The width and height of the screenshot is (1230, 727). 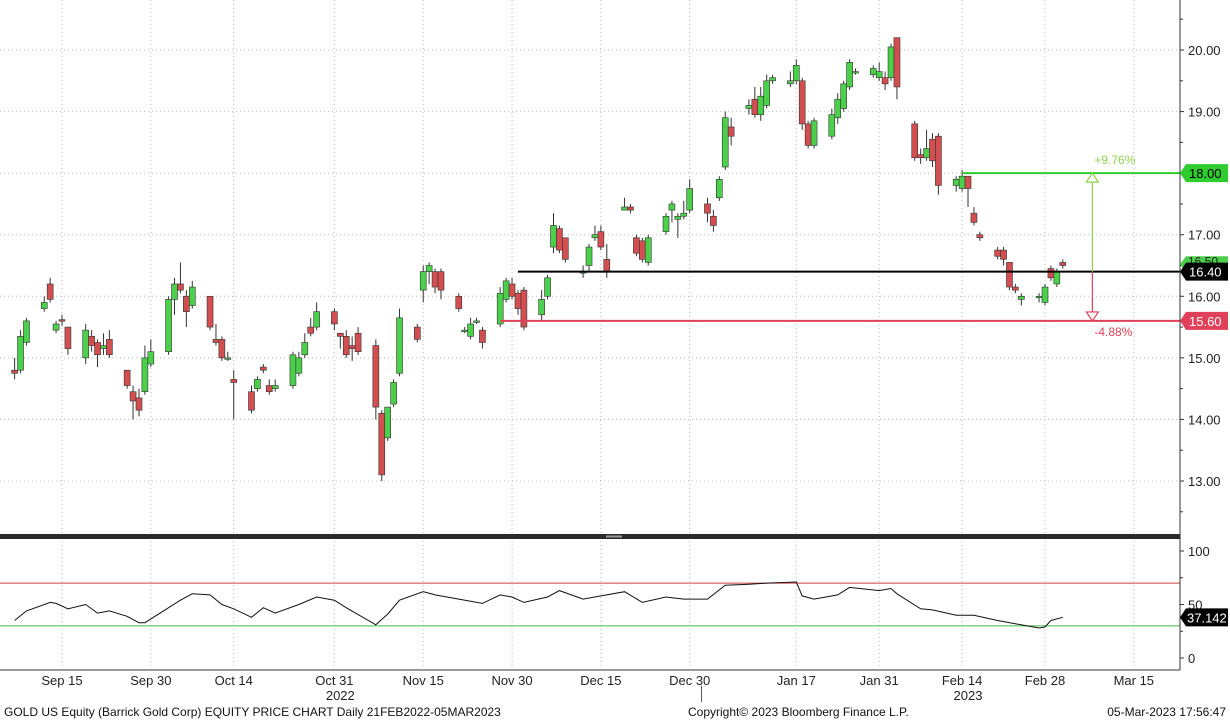 What do you see at coordinates (840, 246) in the screenshot?
I see `levels-layer: +9.76% -4.88%` at bounding box center [840, 246].